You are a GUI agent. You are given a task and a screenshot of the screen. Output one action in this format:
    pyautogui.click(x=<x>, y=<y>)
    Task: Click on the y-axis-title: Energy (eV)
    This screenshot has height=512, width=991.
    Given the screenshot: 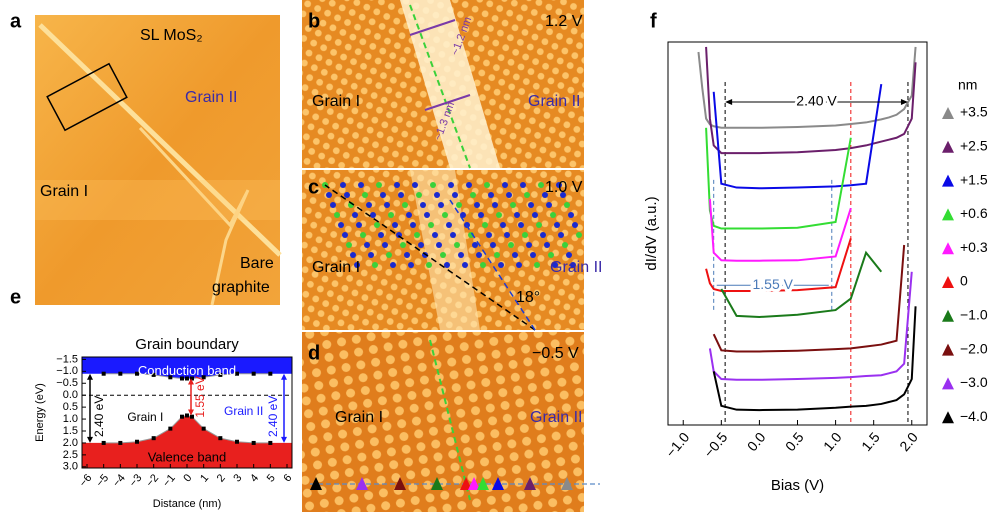 What is the action you would take?
    pyautogui.click(x=40, y=412)
    